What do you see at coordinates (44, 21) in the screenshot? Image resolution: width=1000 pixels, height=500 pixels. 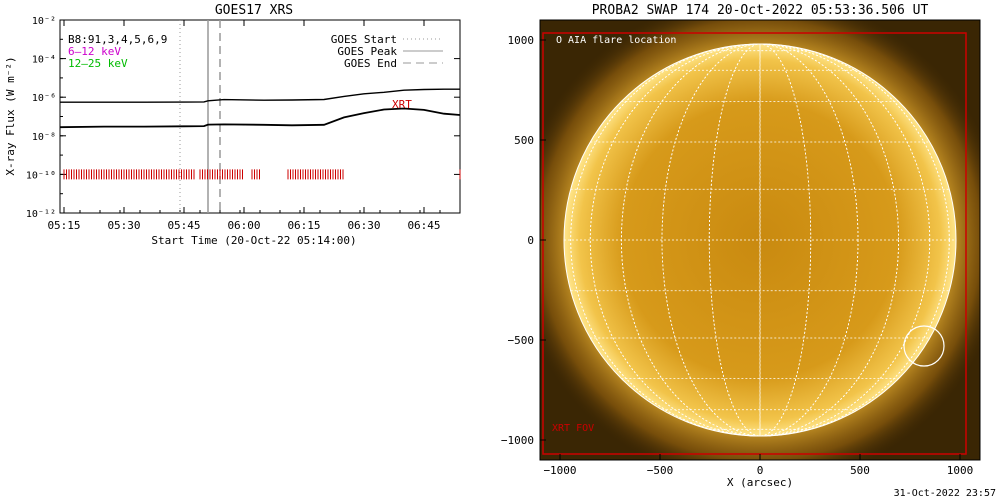 I see `y-tick-label: 10⁻²` at bounding box center [44, 21].